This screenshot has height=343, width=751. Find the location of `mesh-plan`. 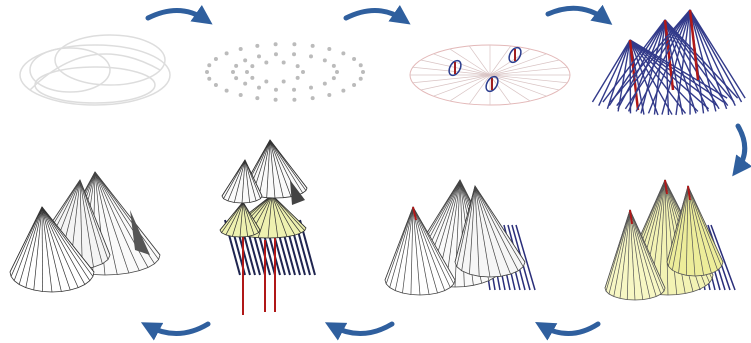

mesh-plan is located at coordinates (490, 75).